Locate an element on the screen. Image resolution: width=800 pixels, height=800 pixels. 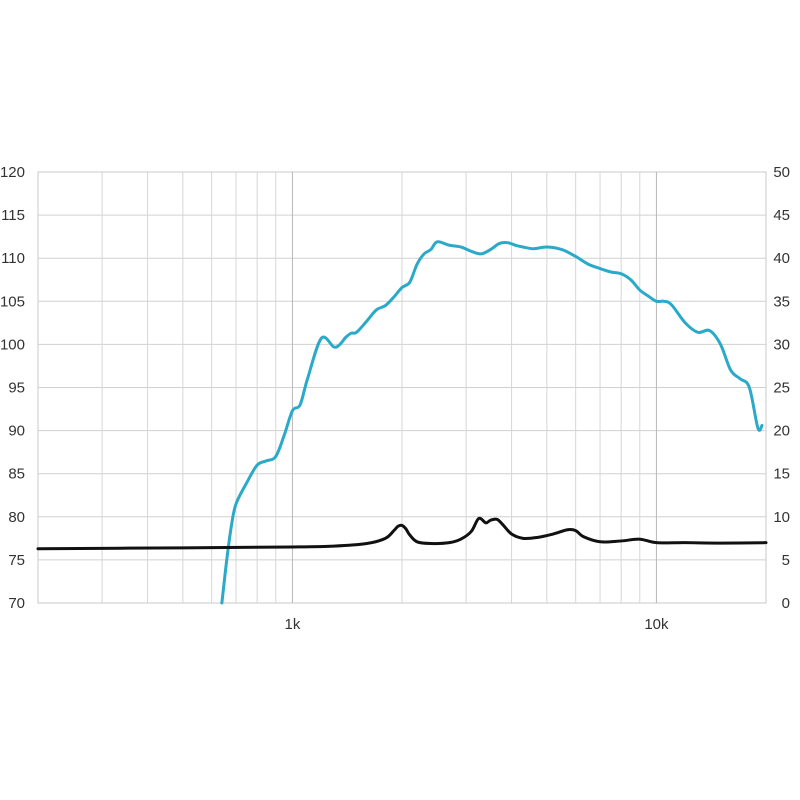
left-axis-tick-label: 85 is located at coordinates (16, 474).